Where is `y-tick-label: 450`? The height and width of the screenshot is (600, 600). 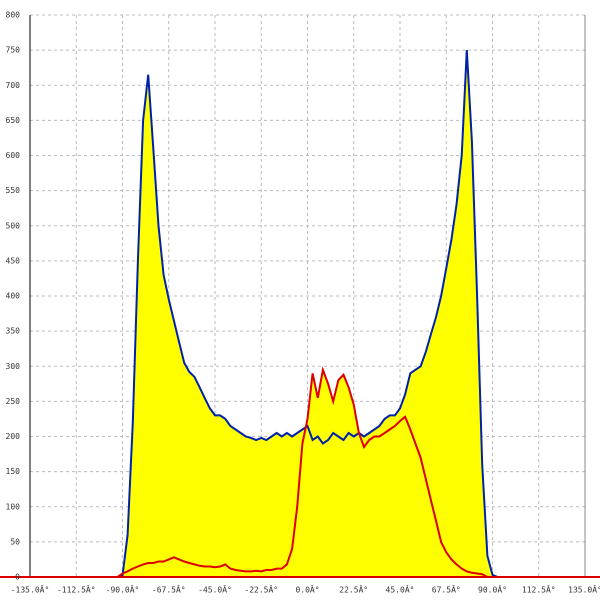
y-tick-label: 450 is located at coordinates (13, 260).